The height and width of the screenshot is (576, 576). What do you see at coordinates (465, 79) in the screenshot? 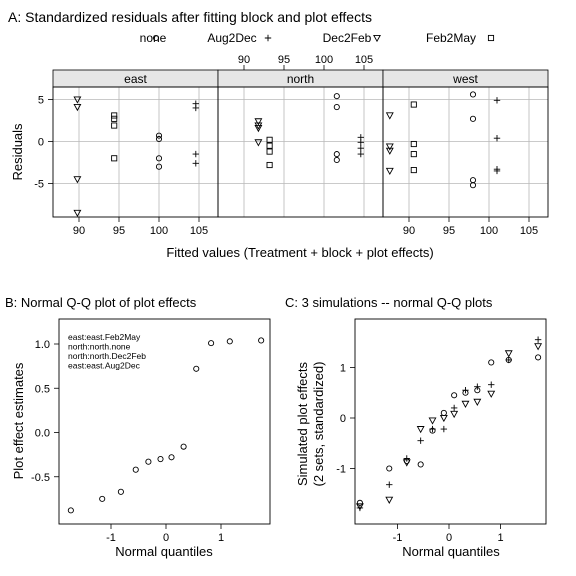
I see `panel-label-west: west` at bounding box center [465, 79].